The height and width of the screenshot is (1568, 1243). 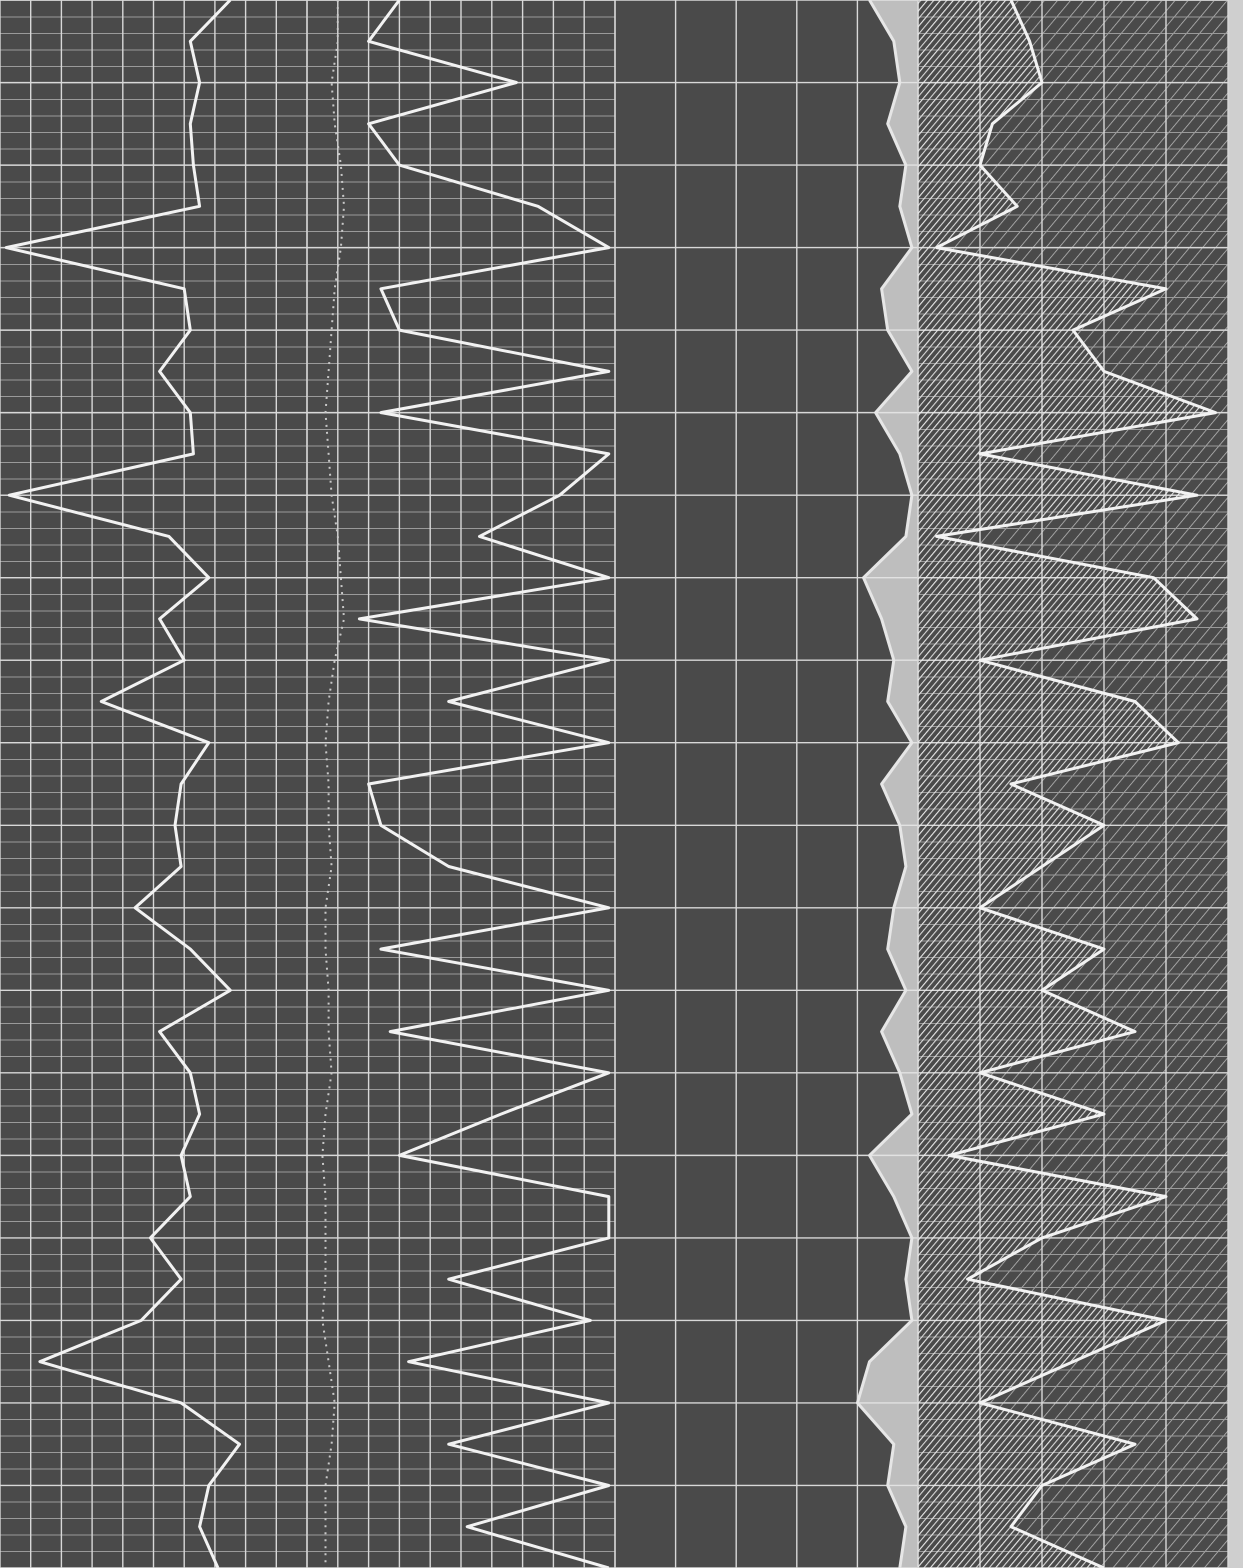 I want to click on curve, so click(x=884, y=784).